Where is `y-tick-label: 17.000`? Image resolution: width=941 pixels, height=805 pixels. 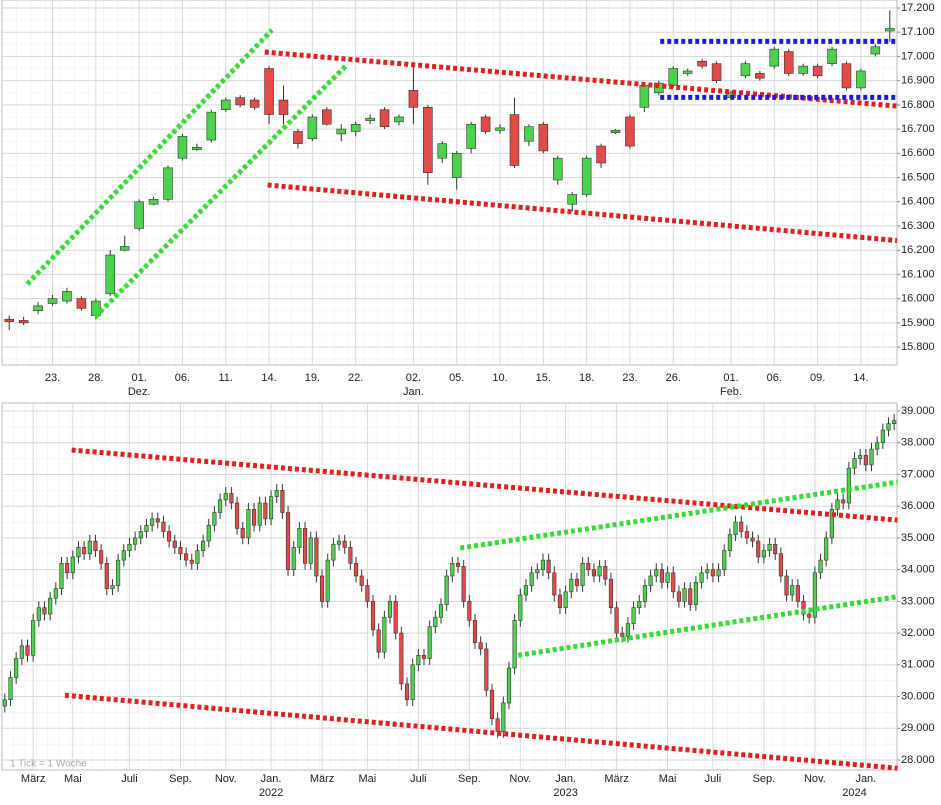
y-tick-label: 17.000 is located at coordinates (918, 56).